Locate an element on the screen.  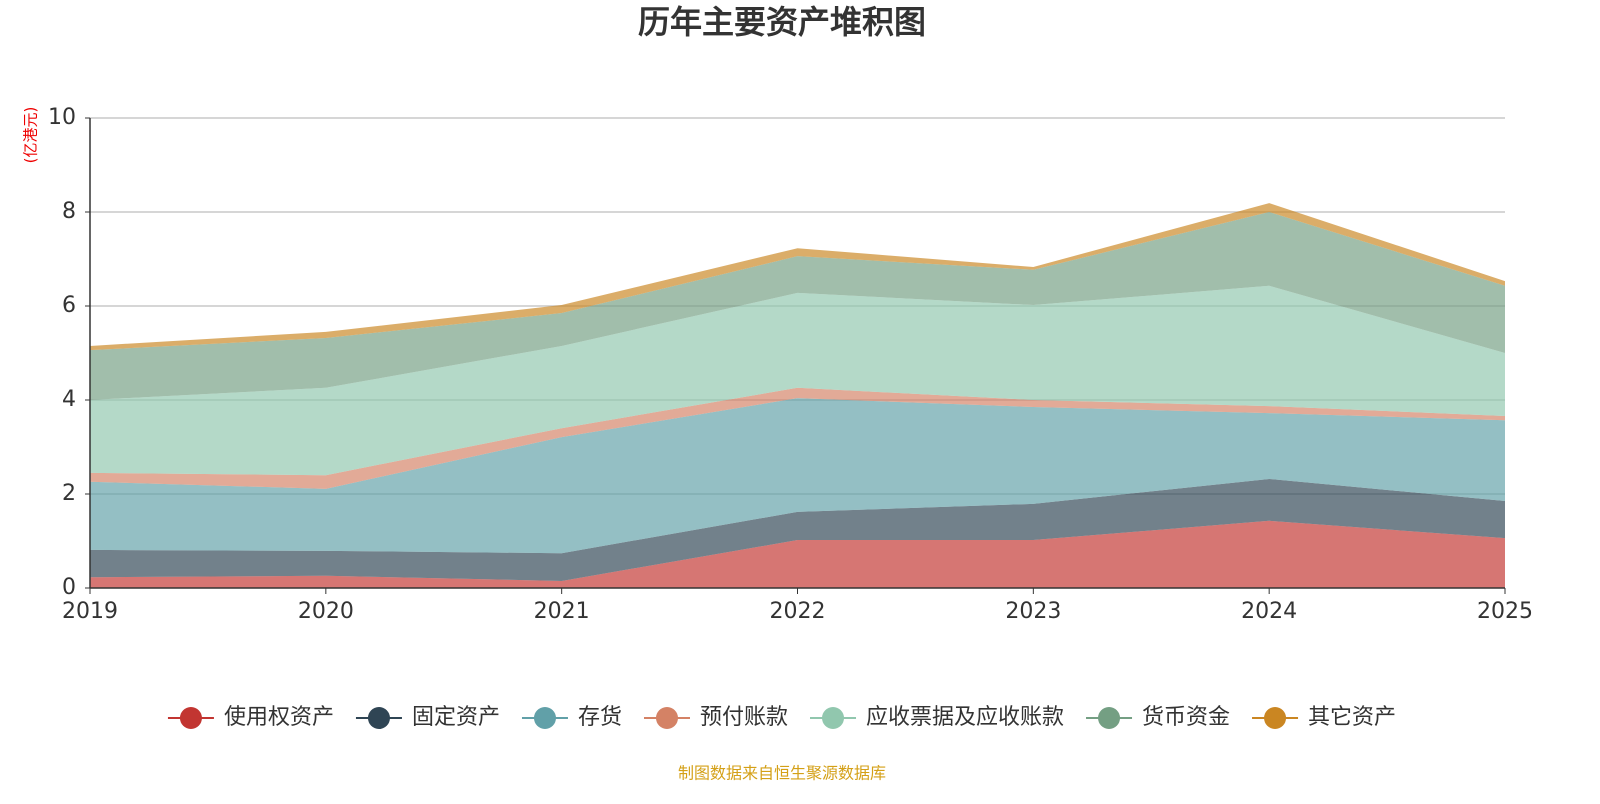
legend: 使用权资产 固定资产 存货 预付账款 应收票据及应收账款 货币资金 其它资产 is located at coordinates (781, 717).